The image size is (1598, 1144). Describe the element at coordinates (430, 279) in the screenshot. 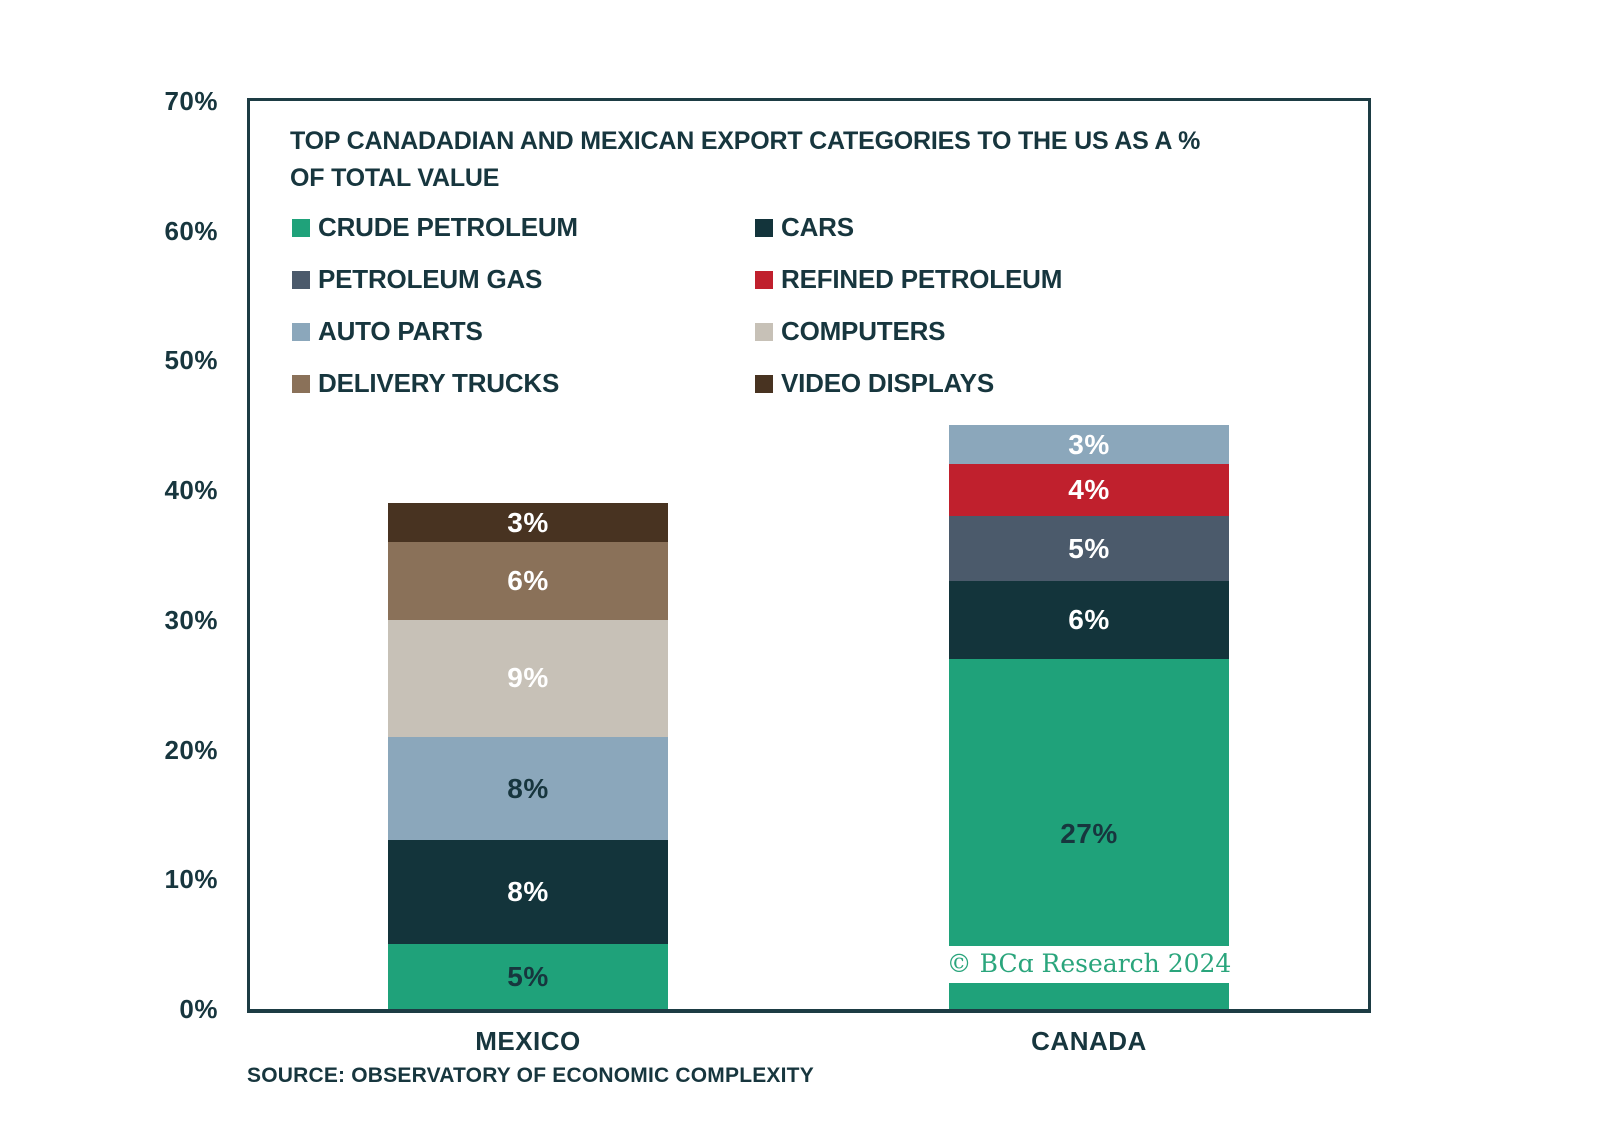

I see `legend-label: PETROLEUM GAS` at that location.